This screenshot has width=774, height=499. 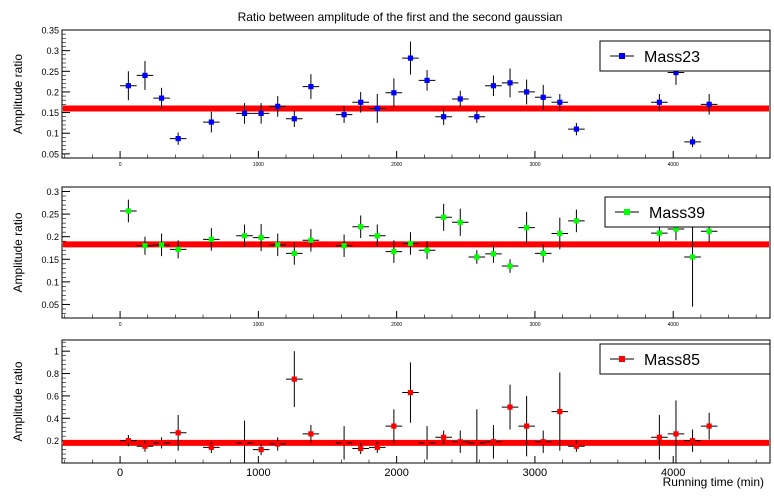 I want to click on y-tick-label: 0.6, so click(x=52, y=396).